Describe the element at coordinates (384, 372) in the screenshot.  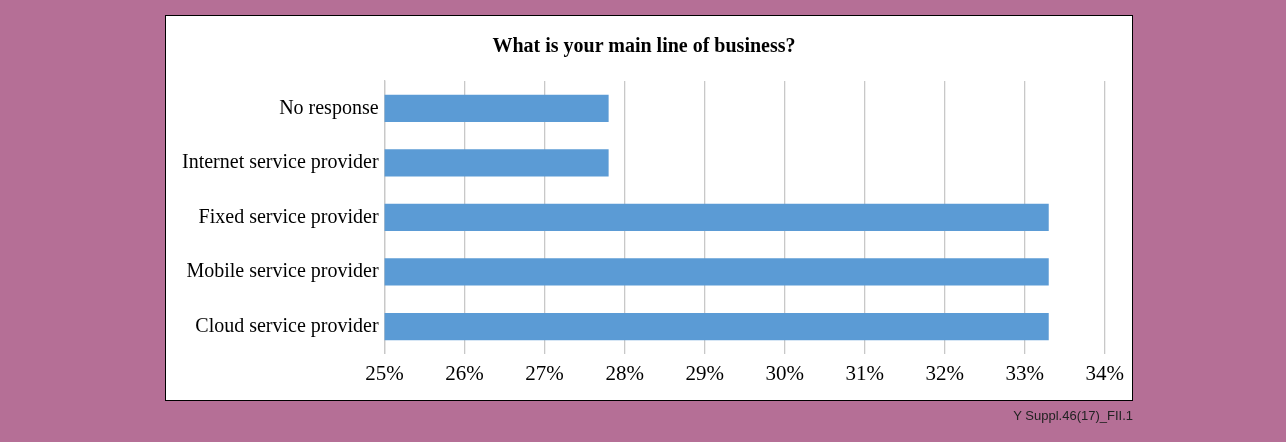
I see `x-tick-label: 25%` at that location.